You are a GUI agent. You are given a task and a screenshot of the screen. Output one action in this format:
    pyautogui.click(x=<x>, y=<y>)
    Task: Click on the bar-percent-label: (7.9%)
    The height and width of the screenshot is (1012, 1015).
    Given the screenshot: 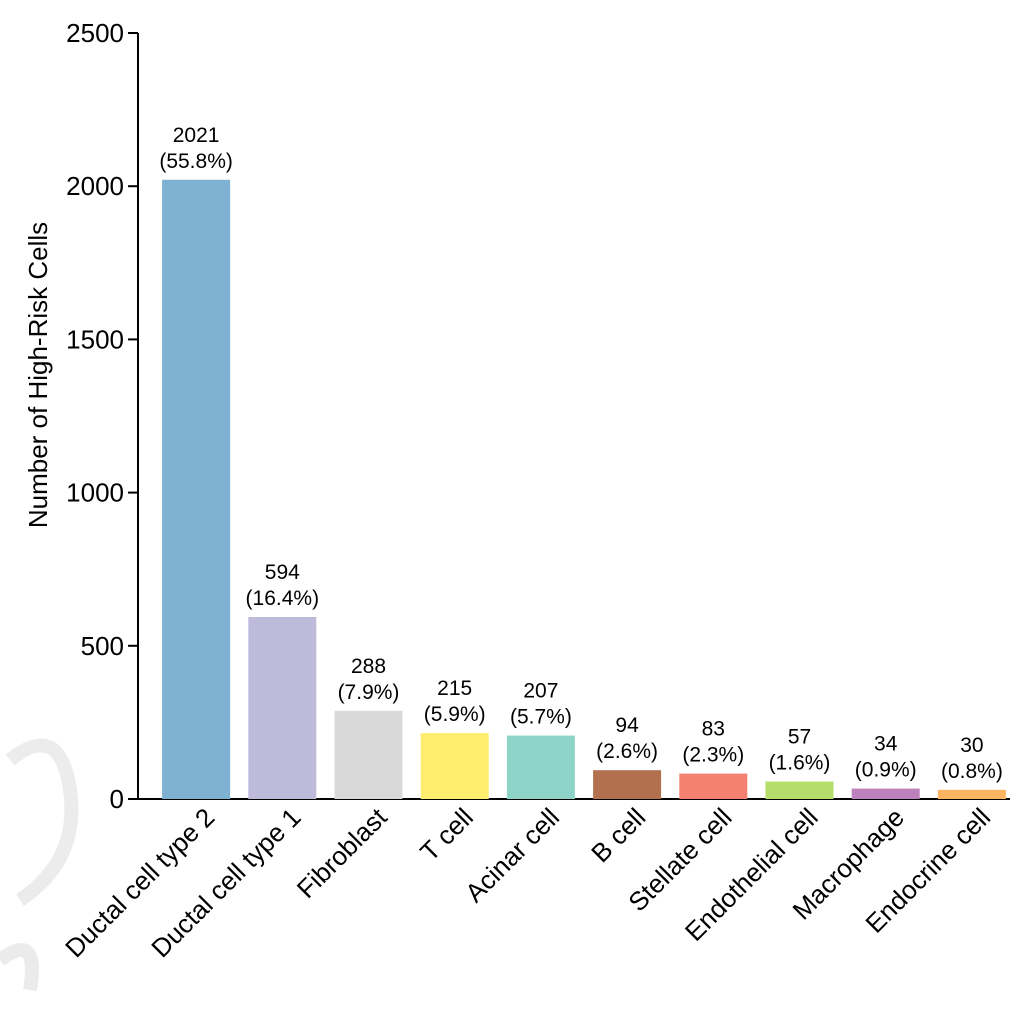 What is the action you would take?
    pyautogui.click(x=369, y=692)
    